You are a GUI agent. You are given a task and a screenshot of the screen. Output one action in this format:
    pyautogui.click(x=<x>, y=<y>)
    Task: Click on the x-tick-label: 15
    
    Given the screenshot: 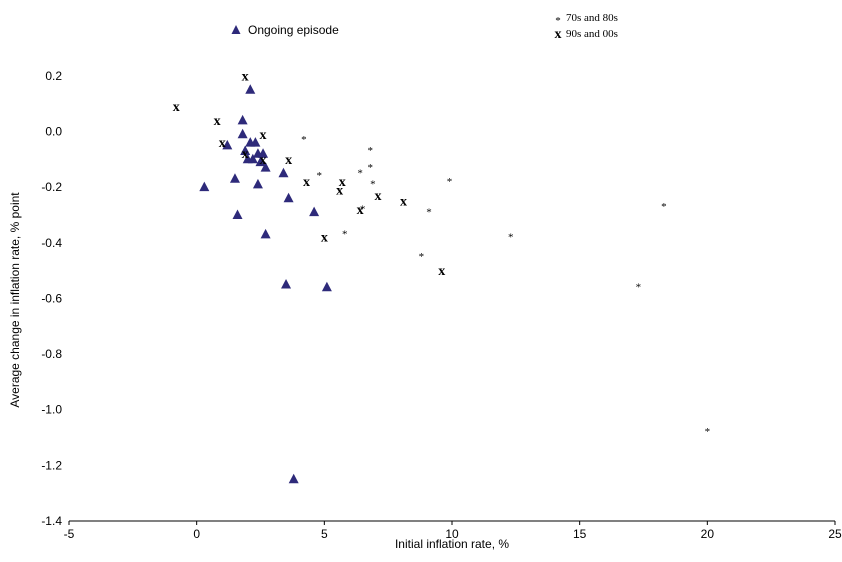 What is the action you would take?
    pyautogui.click(x=580, y=534)
    